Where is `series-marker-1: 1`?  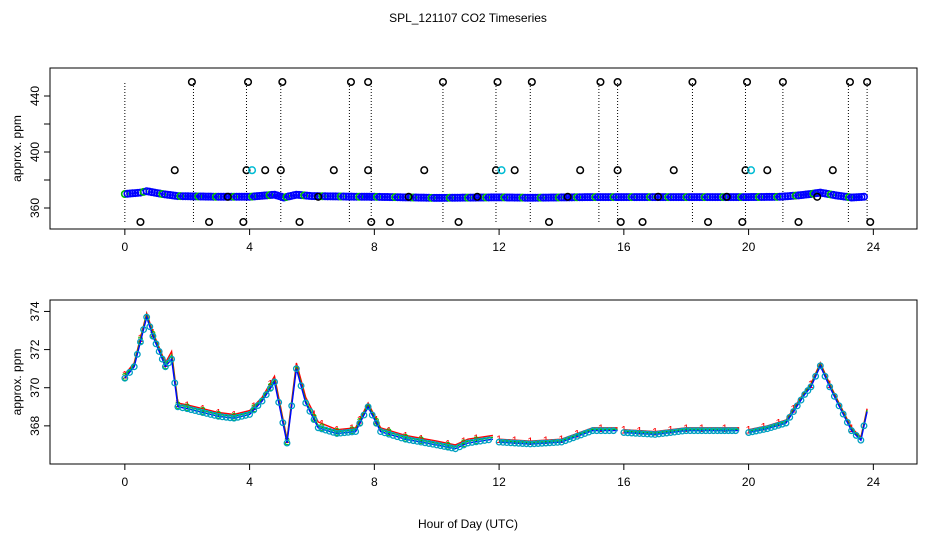
series-marker-1: 1 is located at coordinates (270, 384).